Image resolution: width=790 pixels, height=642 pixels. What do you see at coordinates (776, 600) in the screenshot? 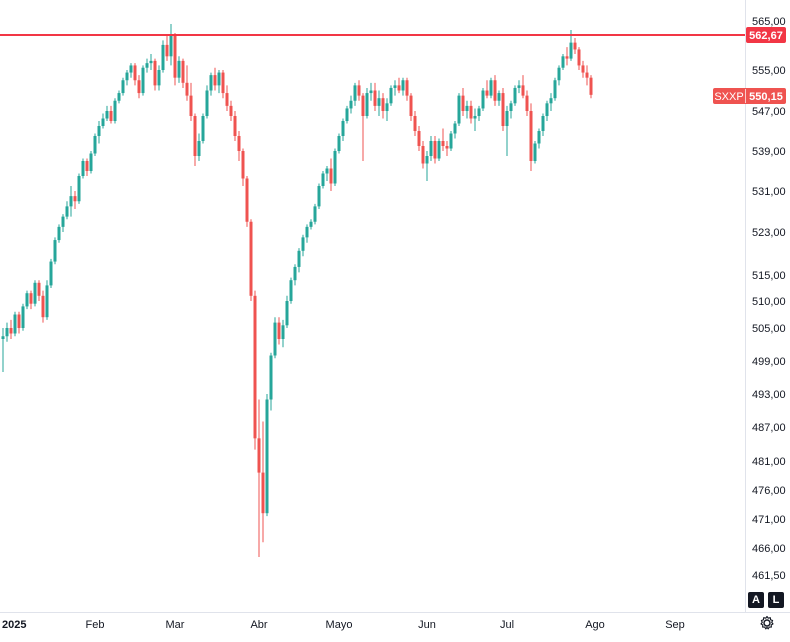
I see `log-scale-button: L` at bounding box center [776, 600].